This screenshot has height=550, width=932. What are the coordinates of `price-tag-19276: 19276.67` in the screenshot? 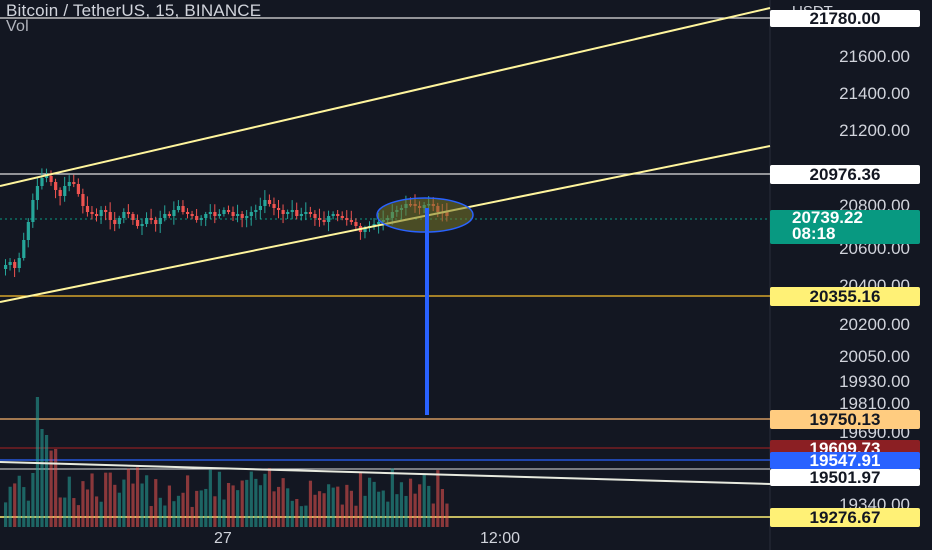 It's located at (845, 517).